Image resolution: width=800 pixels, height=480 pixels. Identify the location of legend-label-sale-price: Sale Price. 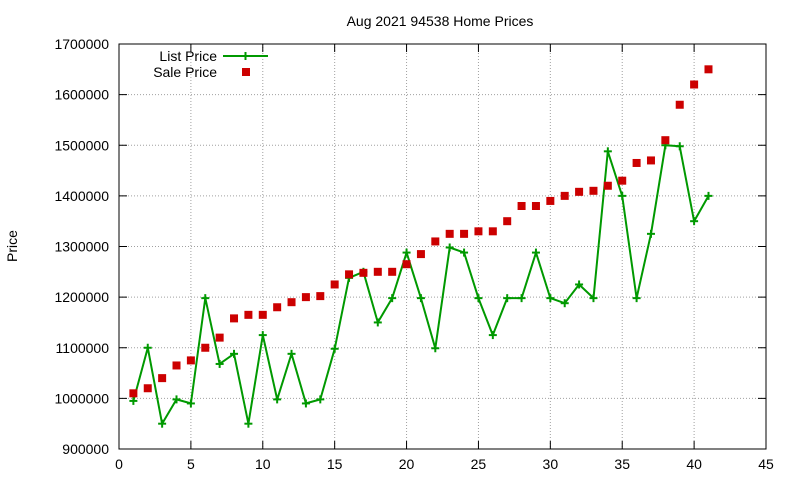
(185, 72).